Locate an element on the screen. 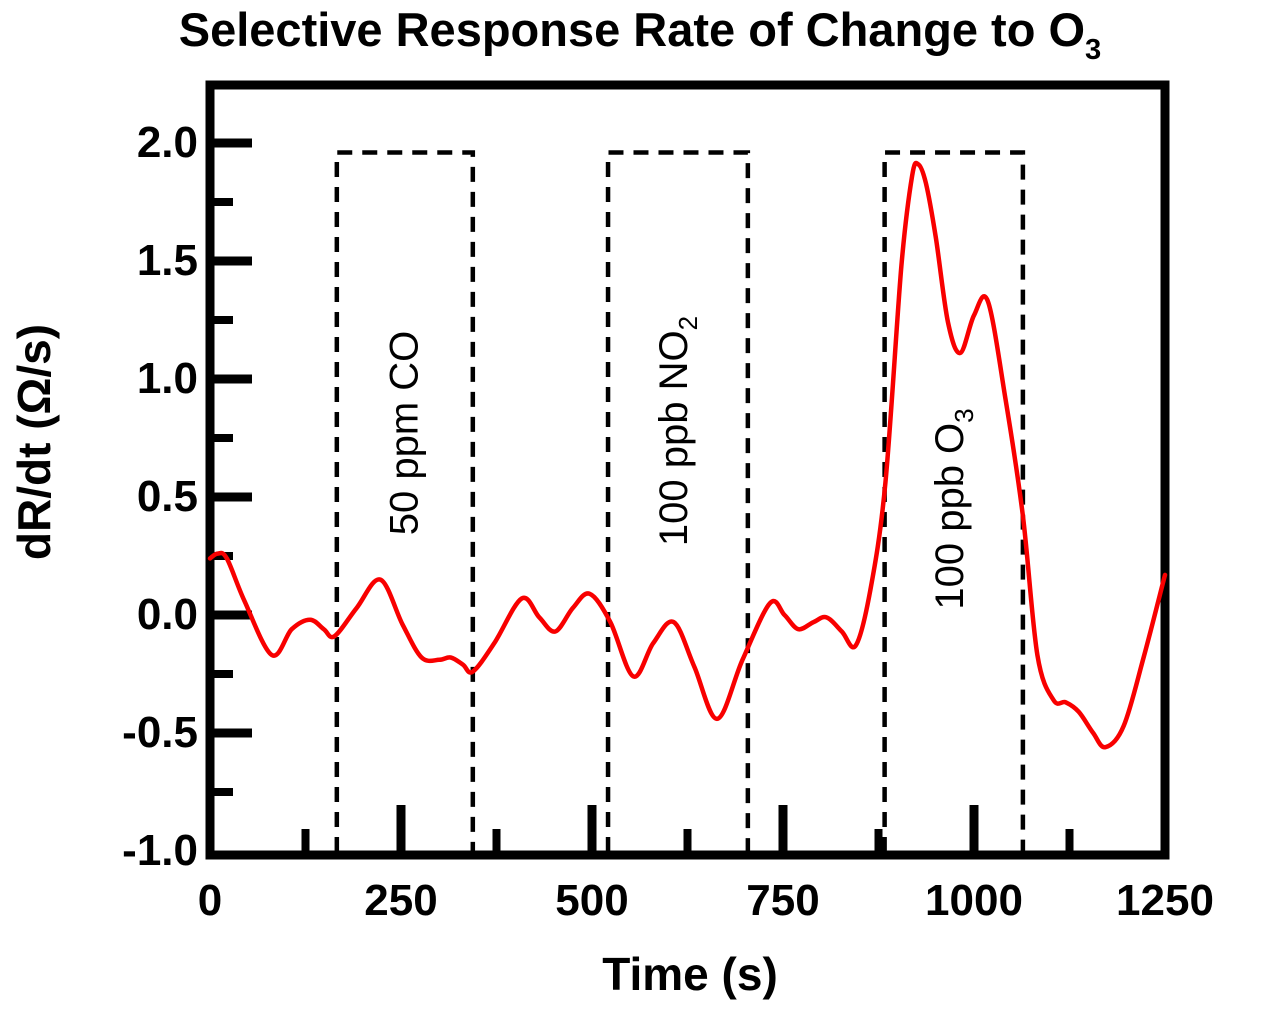 The width and height of the screenshot is (1280, 1019). x-tick-label: 750 is located at coordinates (783, 900).